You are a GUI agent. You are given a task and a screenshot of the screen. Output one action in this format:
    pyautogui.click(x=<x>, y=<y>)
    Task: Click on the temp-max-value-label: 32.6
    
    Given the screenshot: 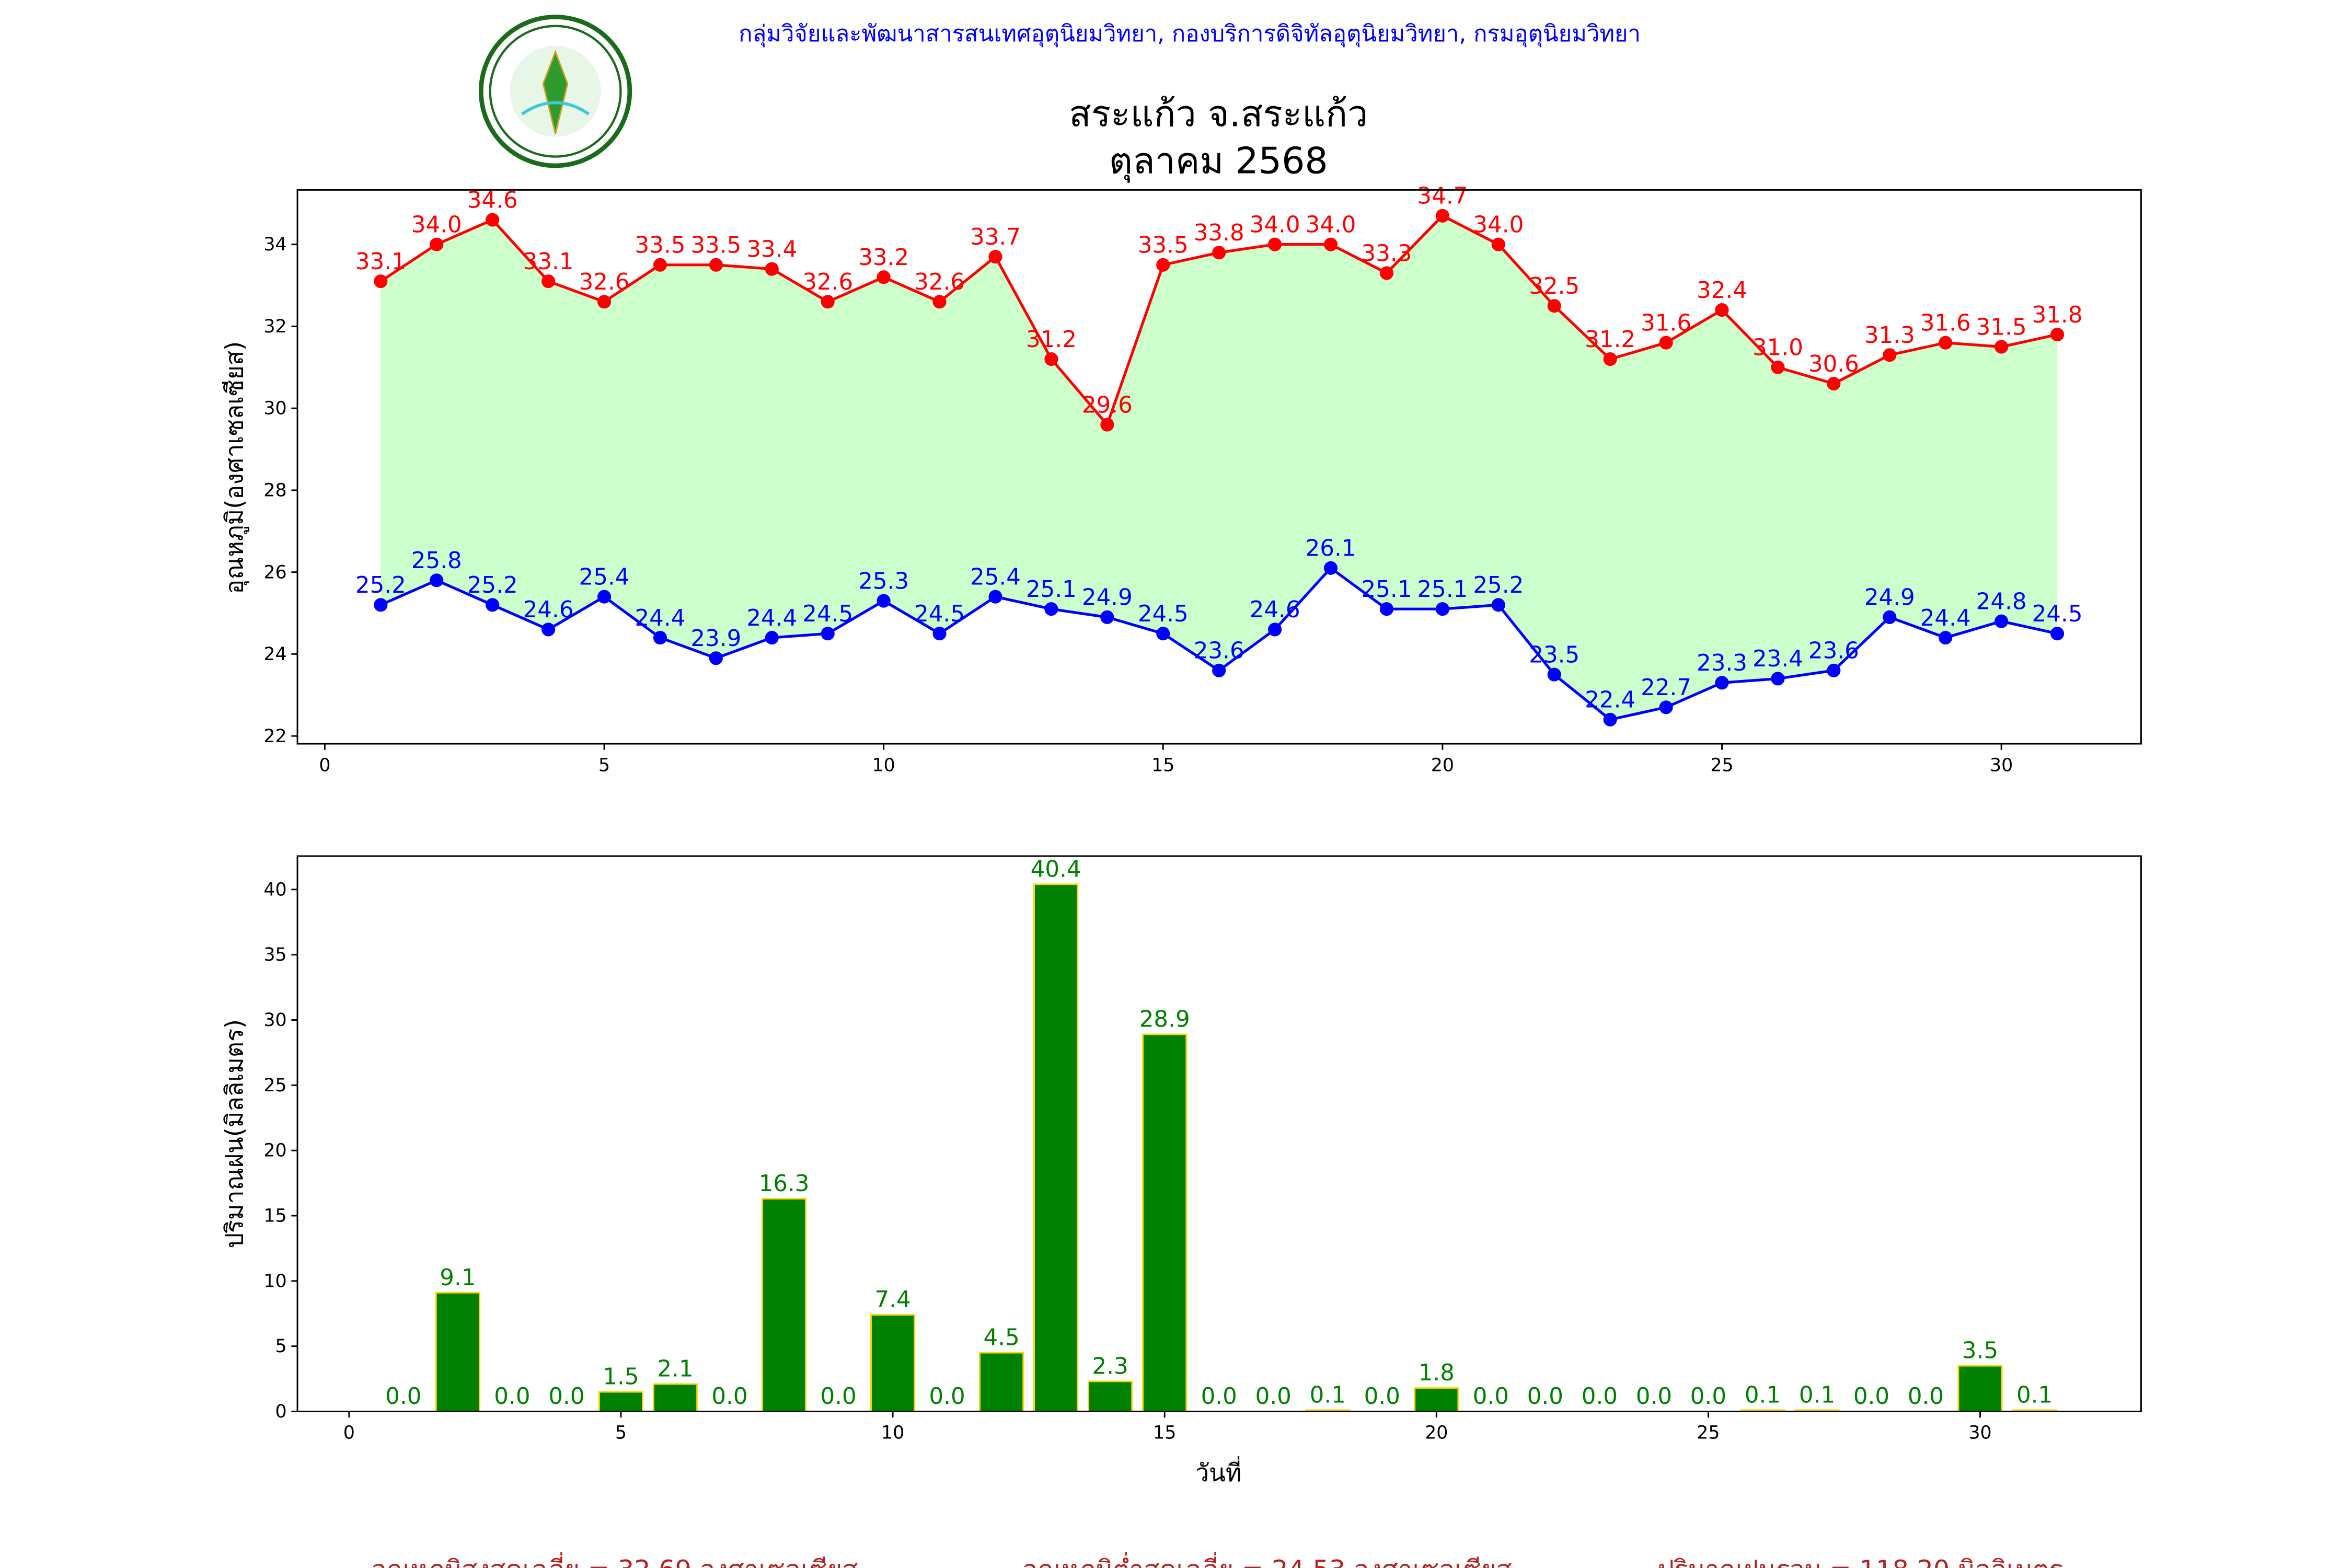 What is the action you would take?
    pyautogui.click(x=827, y=282)
    